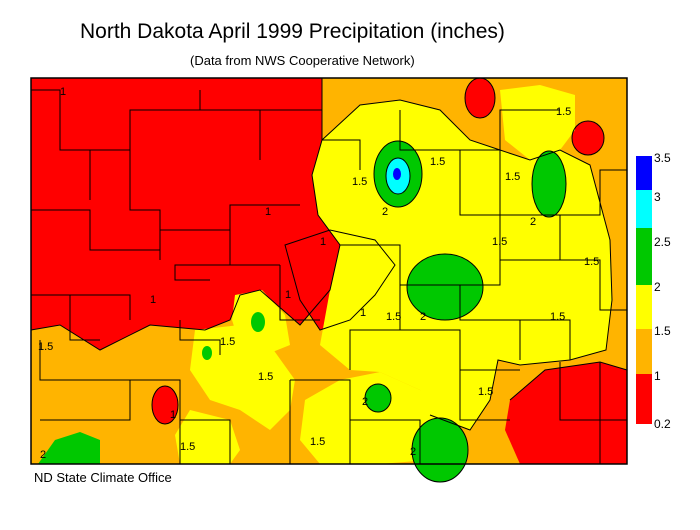 The width and height of the screenshot is (700, 530). I want to click on legend-tick-label: 3.5, so click(662, 158).